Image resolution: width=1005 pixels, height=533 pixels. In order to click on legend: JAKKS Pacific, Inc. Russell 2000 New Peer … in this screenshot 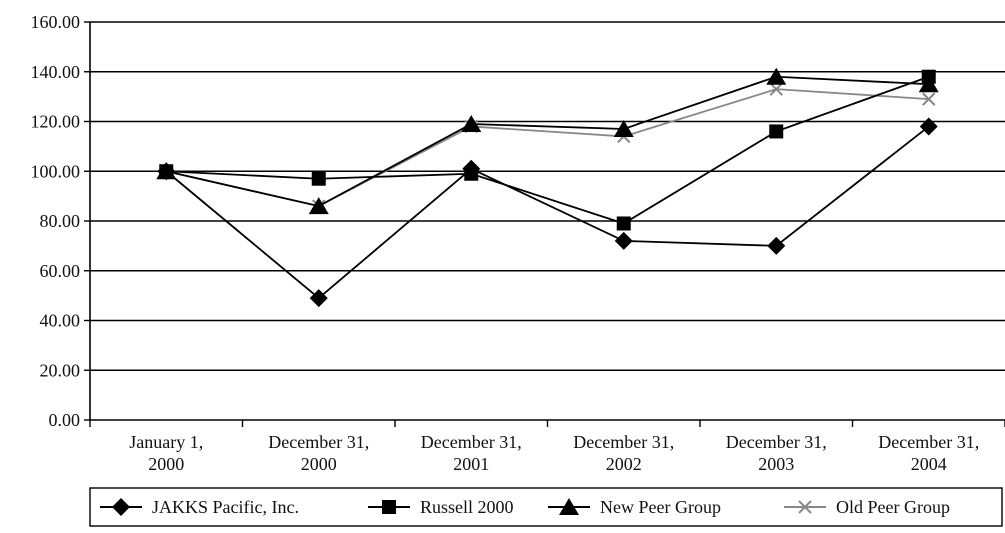, I will do `click(546, 507)`.